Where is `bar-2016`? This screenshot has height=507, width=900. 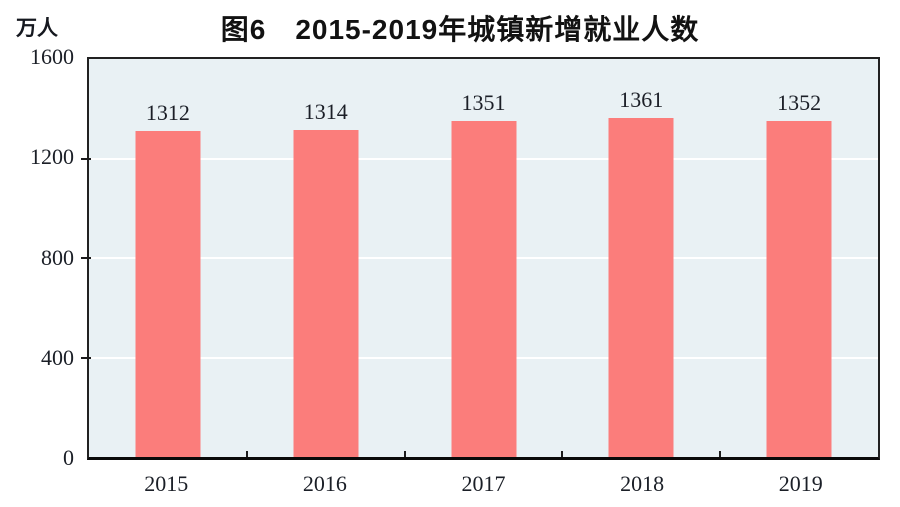 bar-2016 is located at coordinates (326, 293).